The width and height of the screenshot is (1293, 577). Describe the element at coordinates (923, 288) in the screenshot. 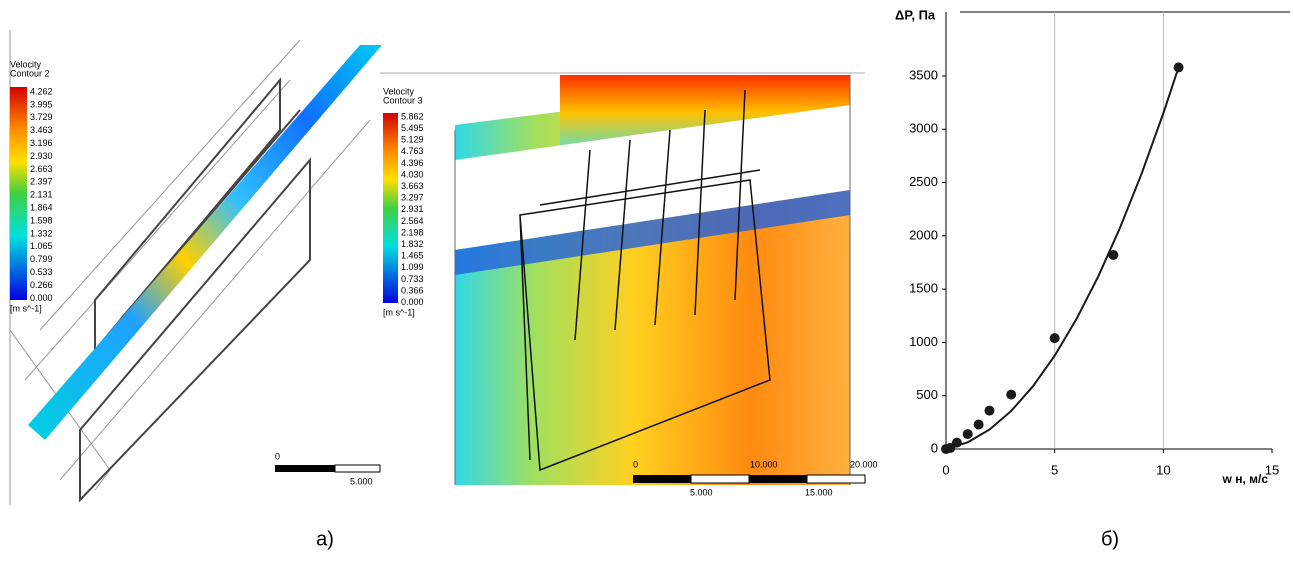

I see `y-tick-label: 1500` at that location.